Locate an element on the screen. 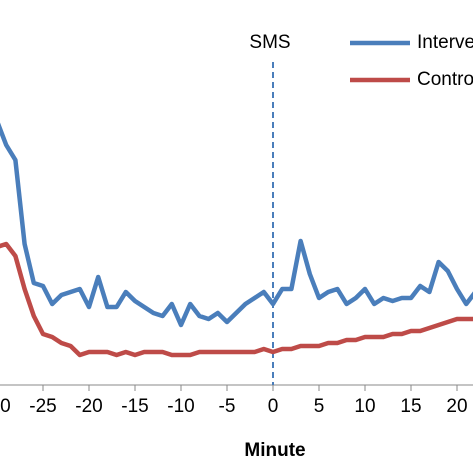 This screenshot has height=473, width=473. x-tick-label: 5 is located at coordinates (319, 406).